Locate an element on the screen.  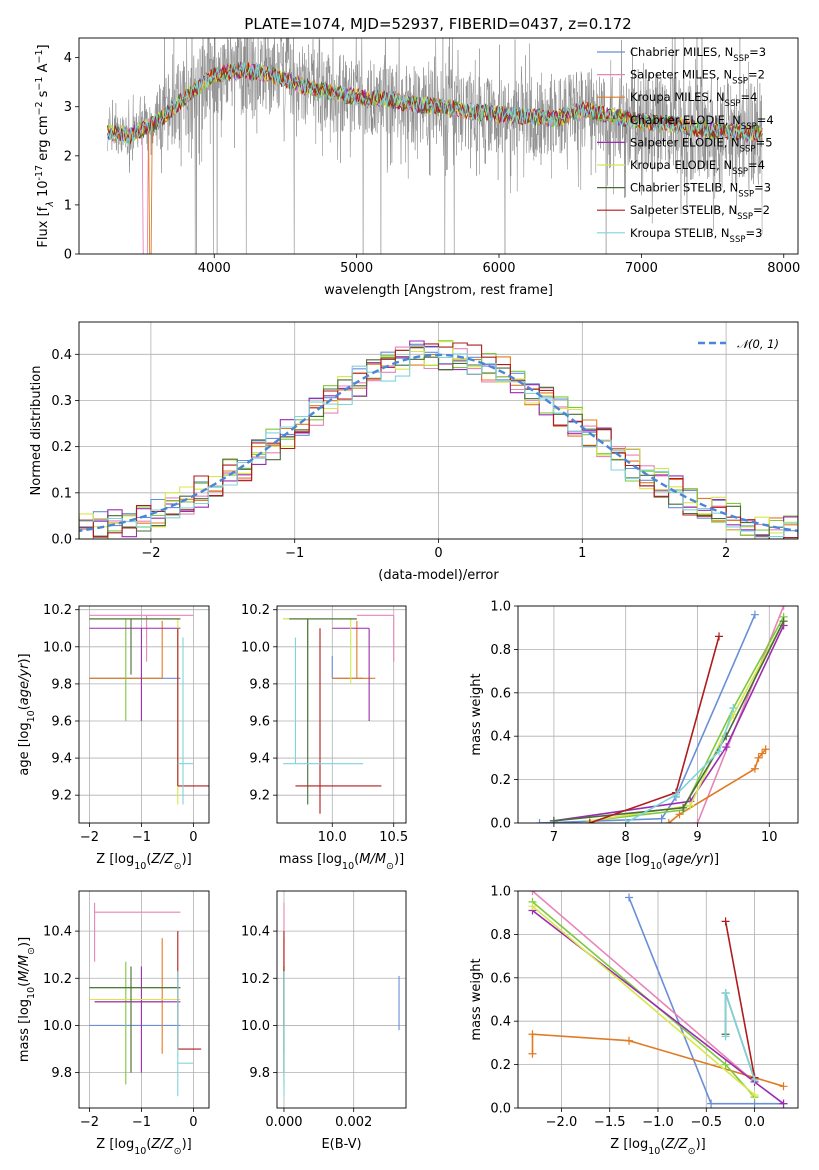
x-tick-label: −1.0 is located at coordinates (658, 1122).